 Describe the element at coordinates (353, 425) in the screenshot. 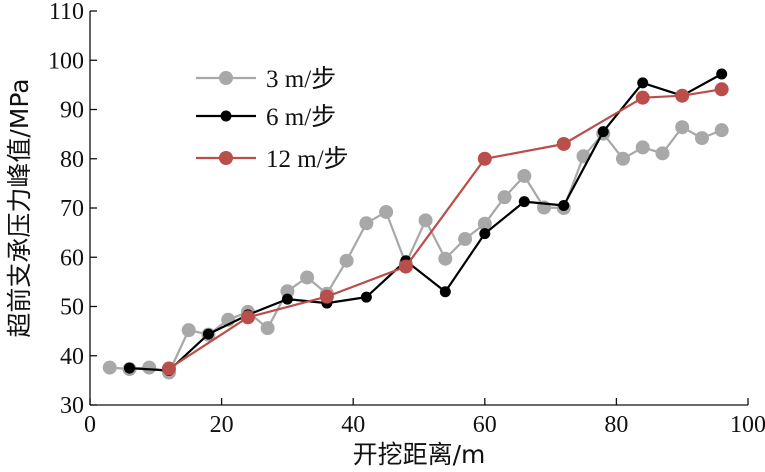

I see `x-tick-label: 40` at that location.